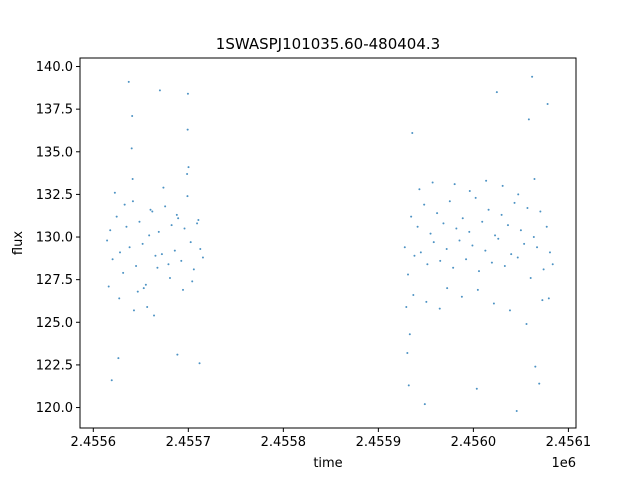  What do you see at coordinates (54, 238) in the screenshot?
I see `y-tick-label: 130.0` at bounding box center [54, 238].